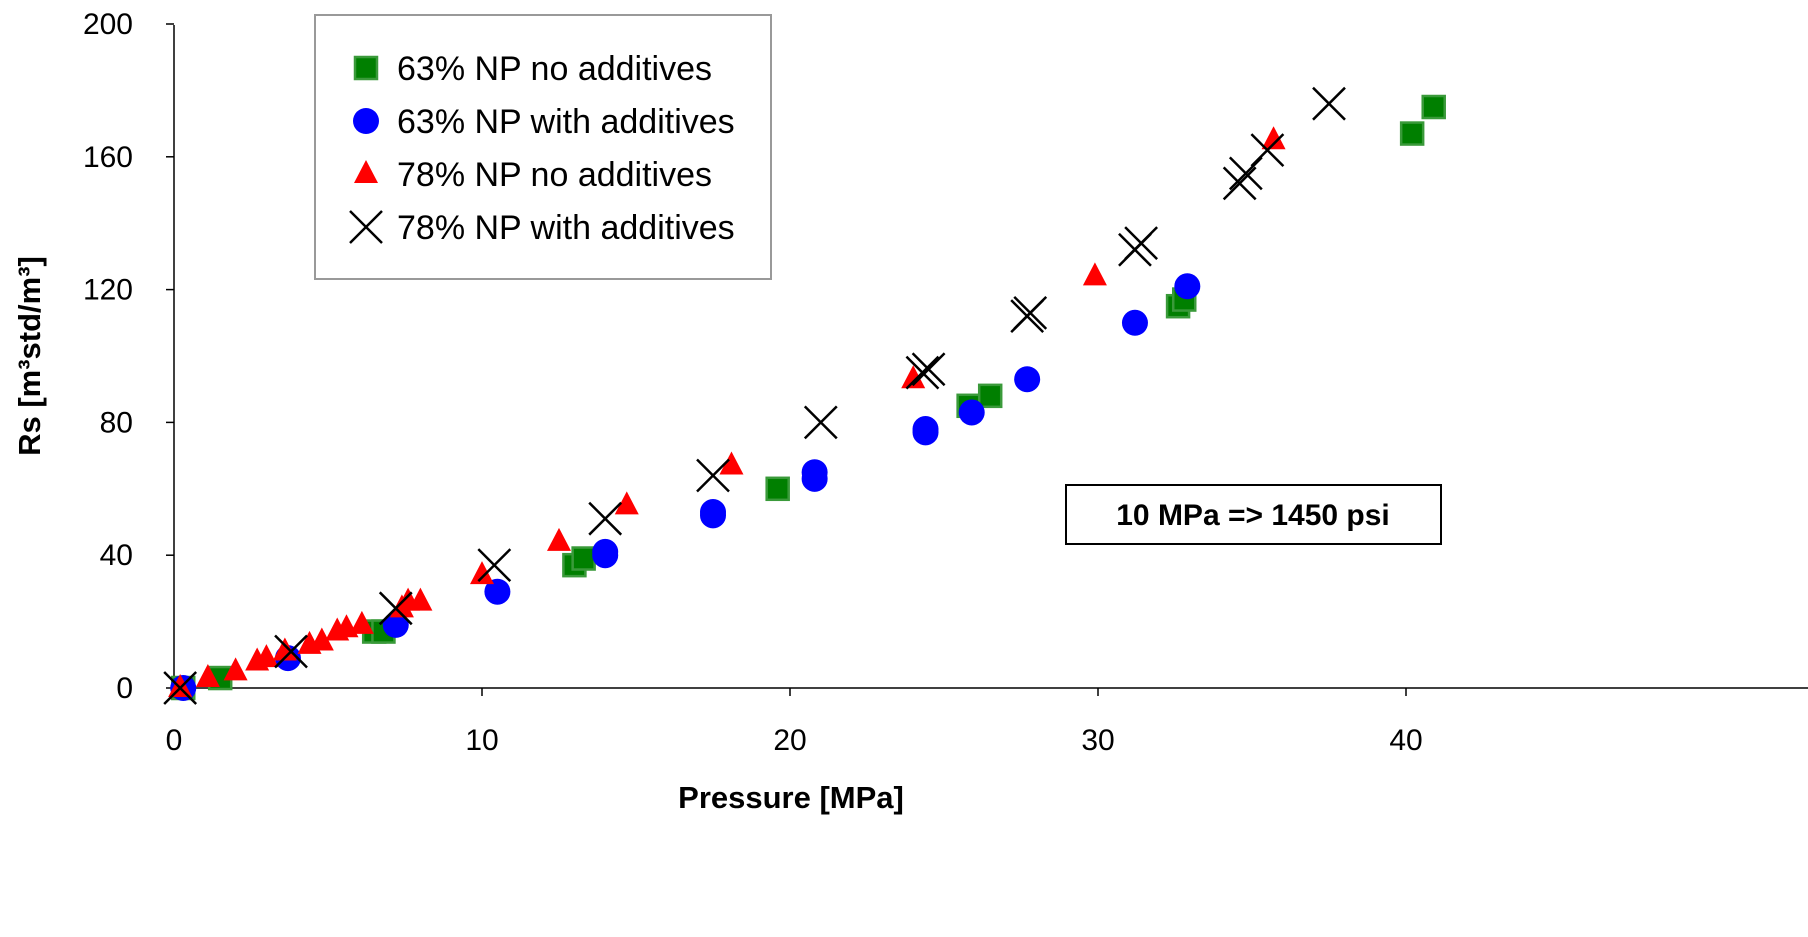 The width and height of the screenshot is (1808, 937). Describe the element at coordinates (116, 555) in the screenshot. I see `y-tick-label: 40` at that location.